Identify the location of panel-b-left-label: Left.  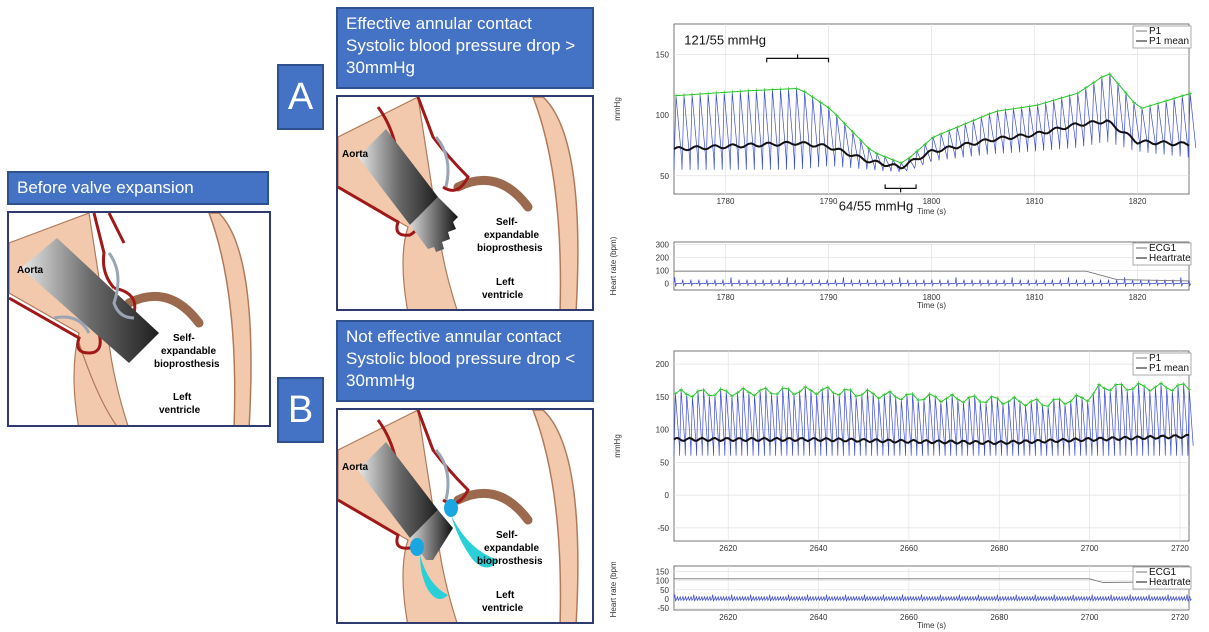
(505, 595).